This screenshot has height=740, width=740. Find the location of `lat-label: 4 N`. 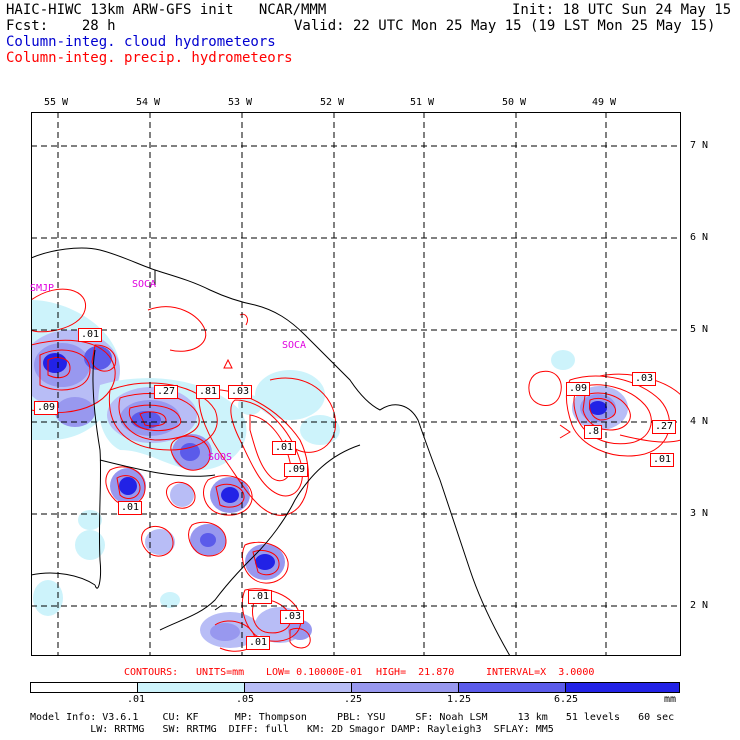

lat-label: 4 N is located at coordinates (699, 421).